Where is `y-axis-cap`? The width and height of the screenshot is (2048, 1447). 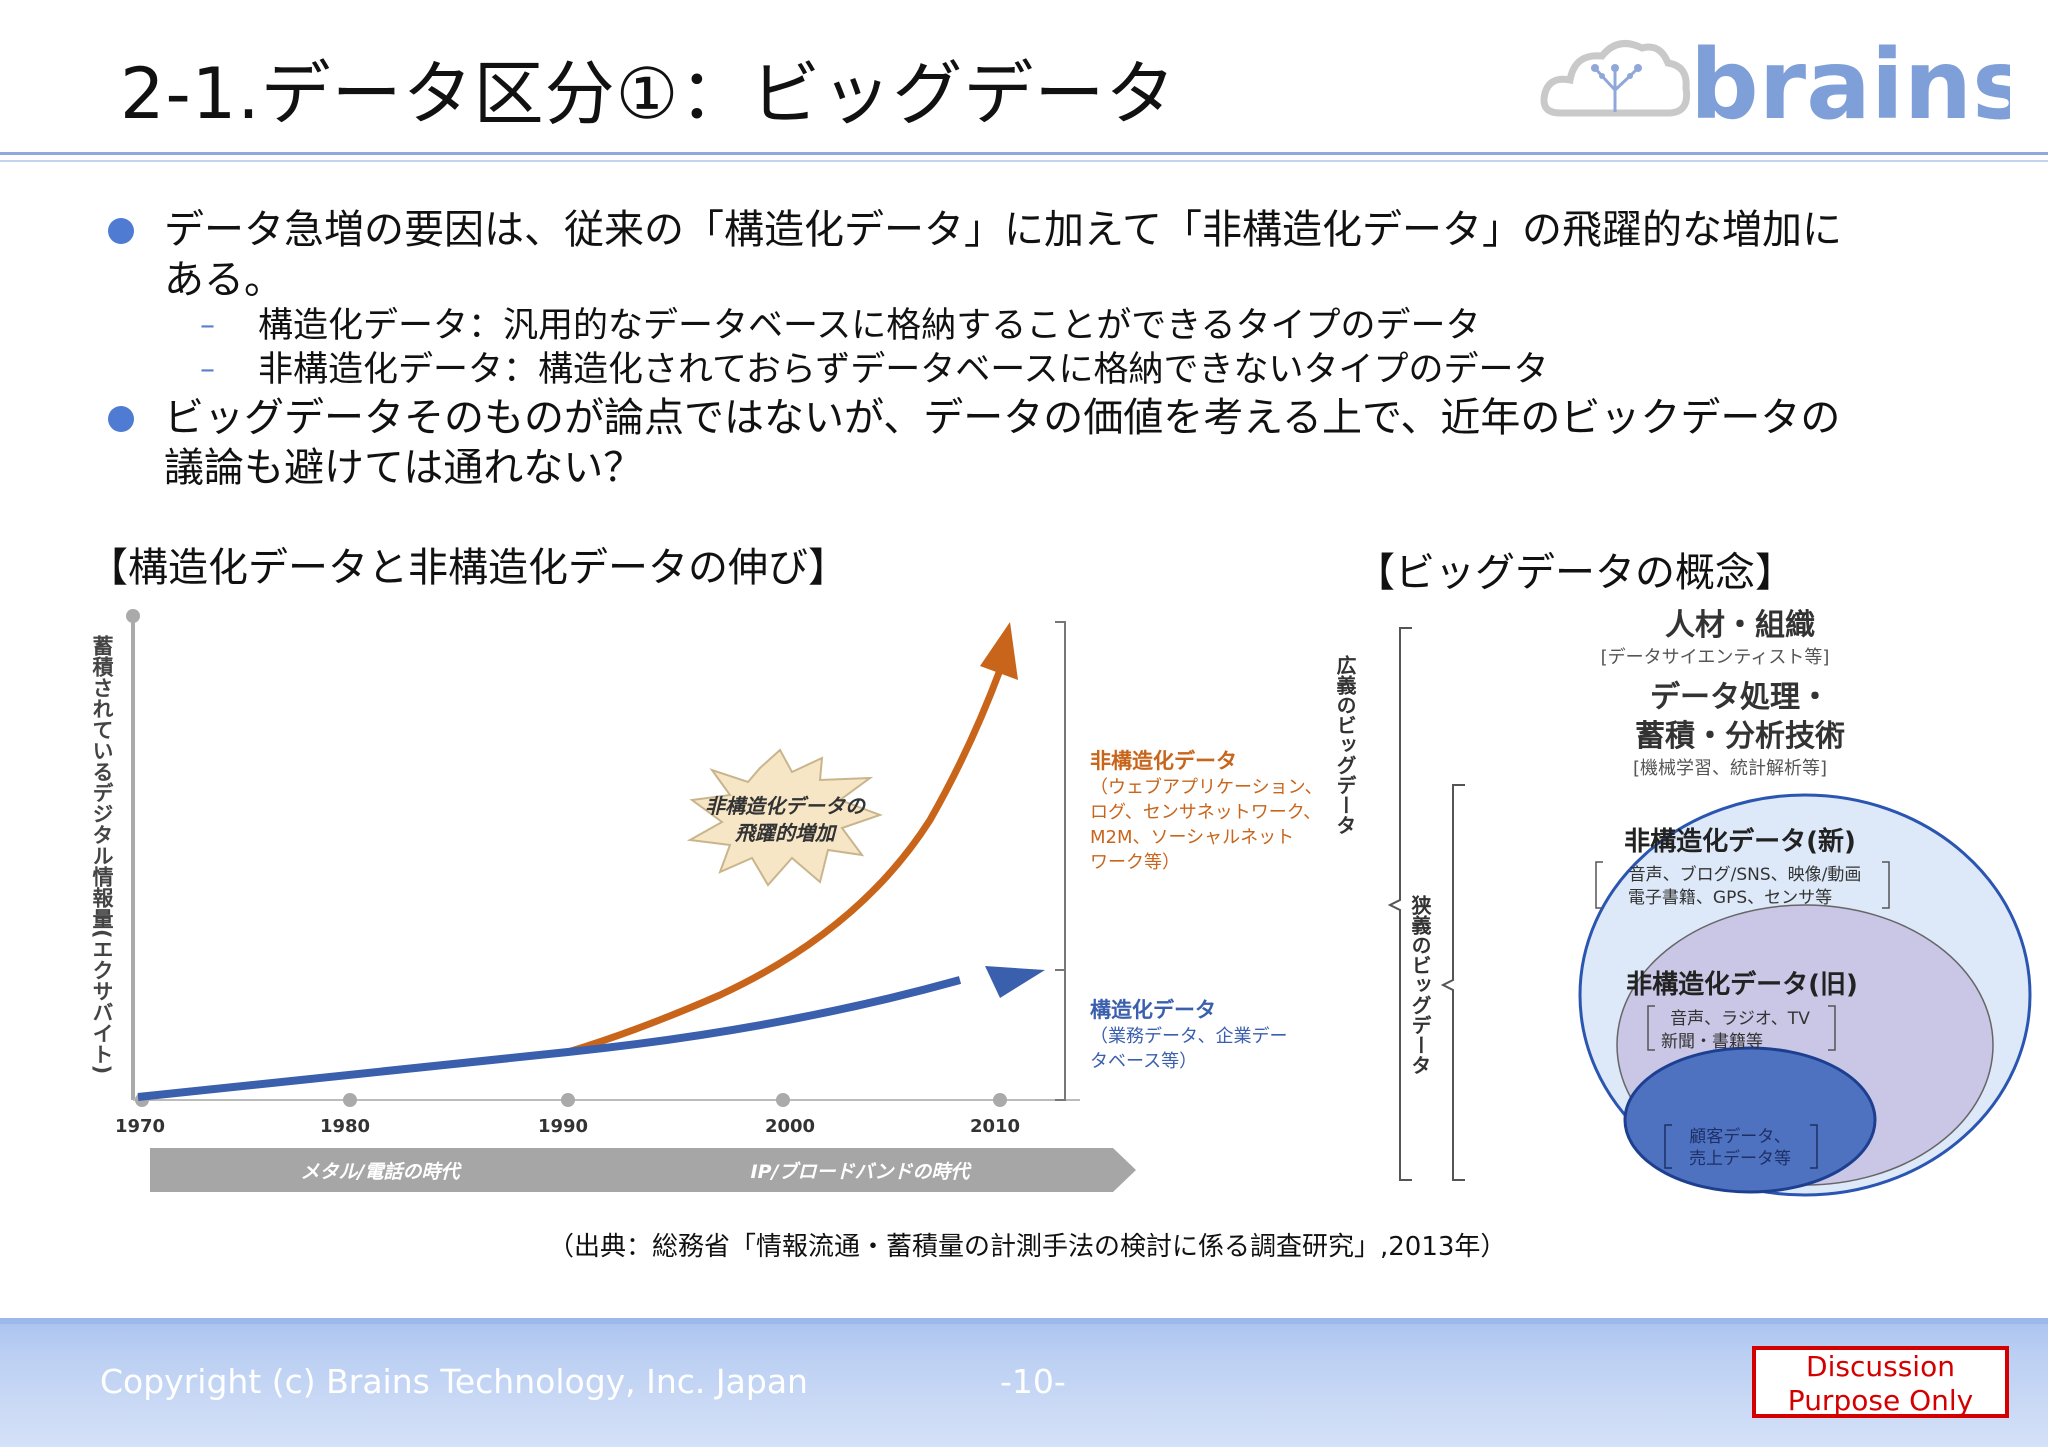 y-axis-cap is located at coordinates (133, 616).